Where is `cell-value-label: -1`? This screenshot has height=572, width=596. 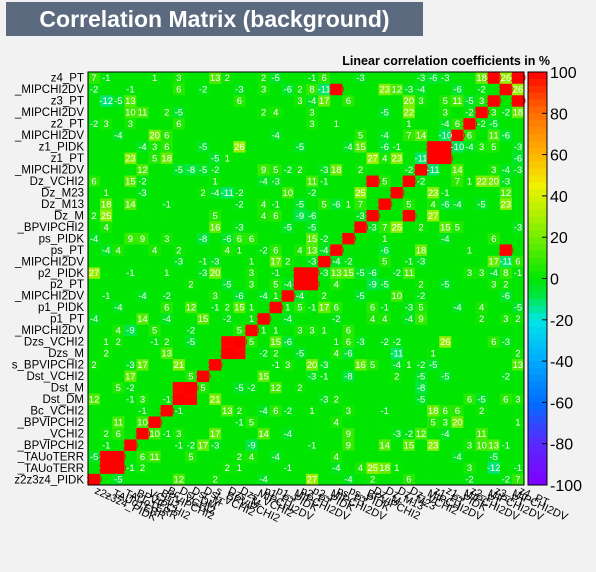 cell-value-label: -1 is located at coordinates (409, 262).